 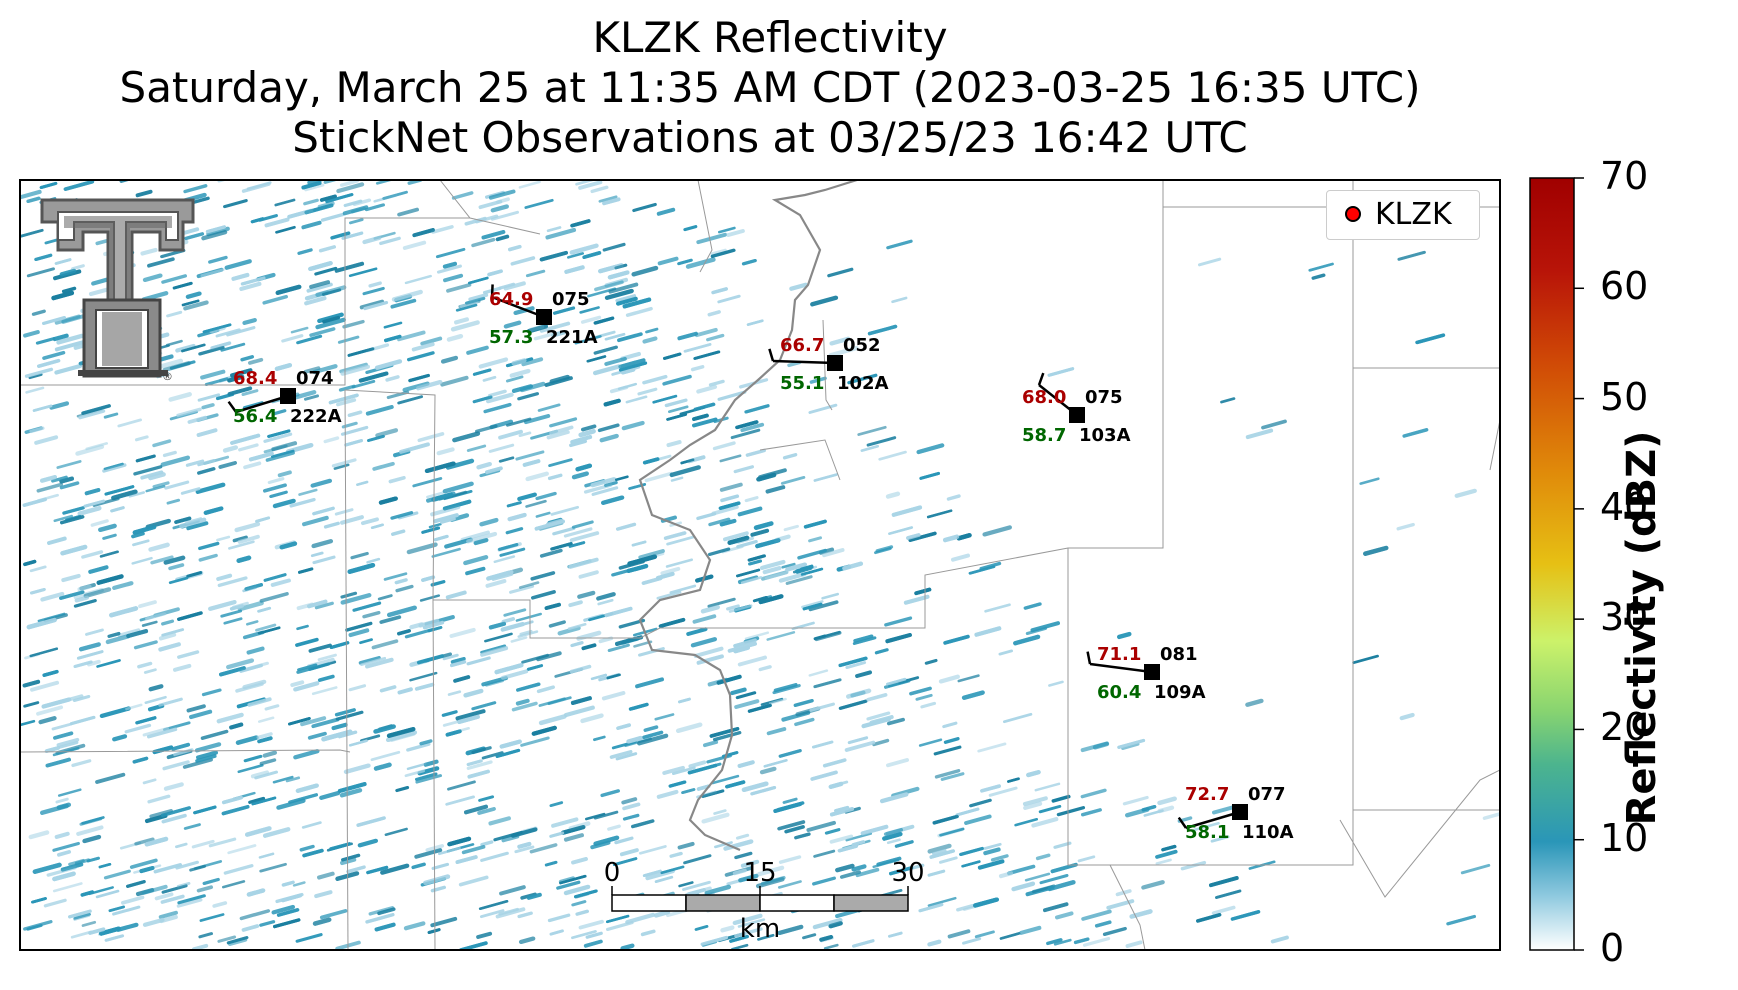 What do you see at coordinates (1105, 435) in the screenshot?
I see `station-id: 103A` at bounding box center [1105, 435].